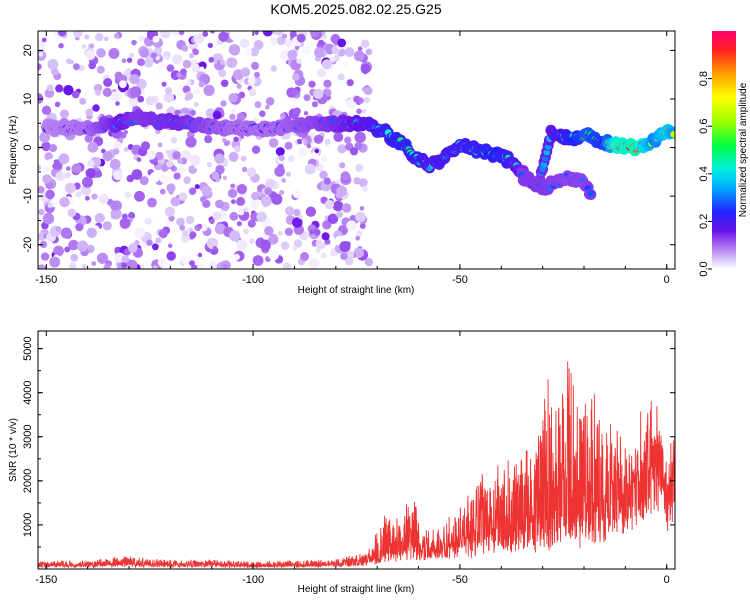 This screenshot has width=750, height=600. I want to click on y-tick-label: -10, so click(28, 196).